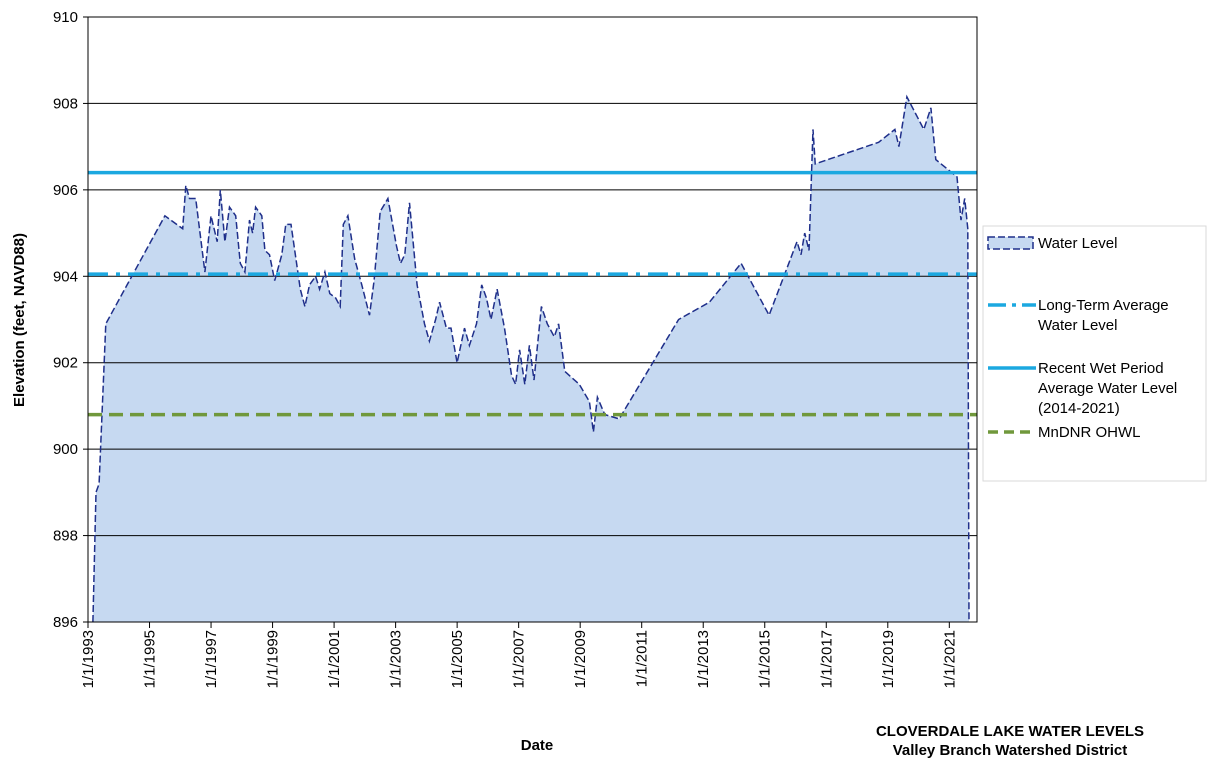 The height and width of the screenshot is (763, 1207). I want to click on y-tick-label: 902, so click(65, 363).